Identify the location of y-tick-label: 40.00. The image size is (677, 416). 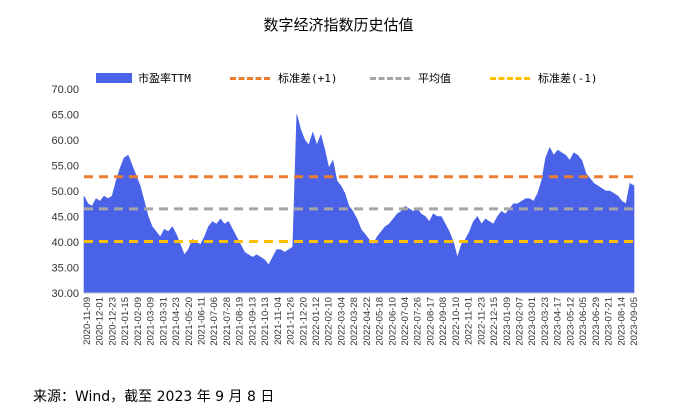
(65, 243).